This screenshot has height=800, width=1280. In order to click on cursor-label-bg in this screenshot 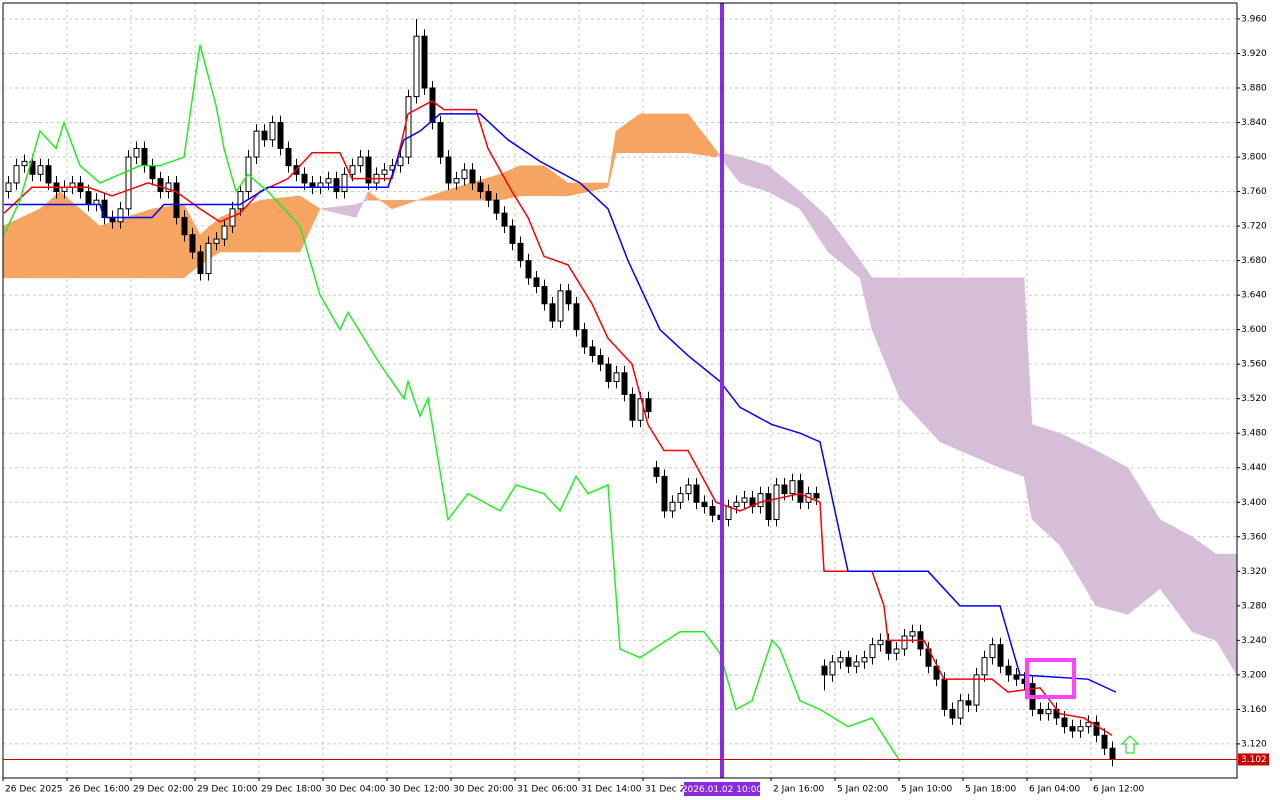, I will do `click(722, 789)`.